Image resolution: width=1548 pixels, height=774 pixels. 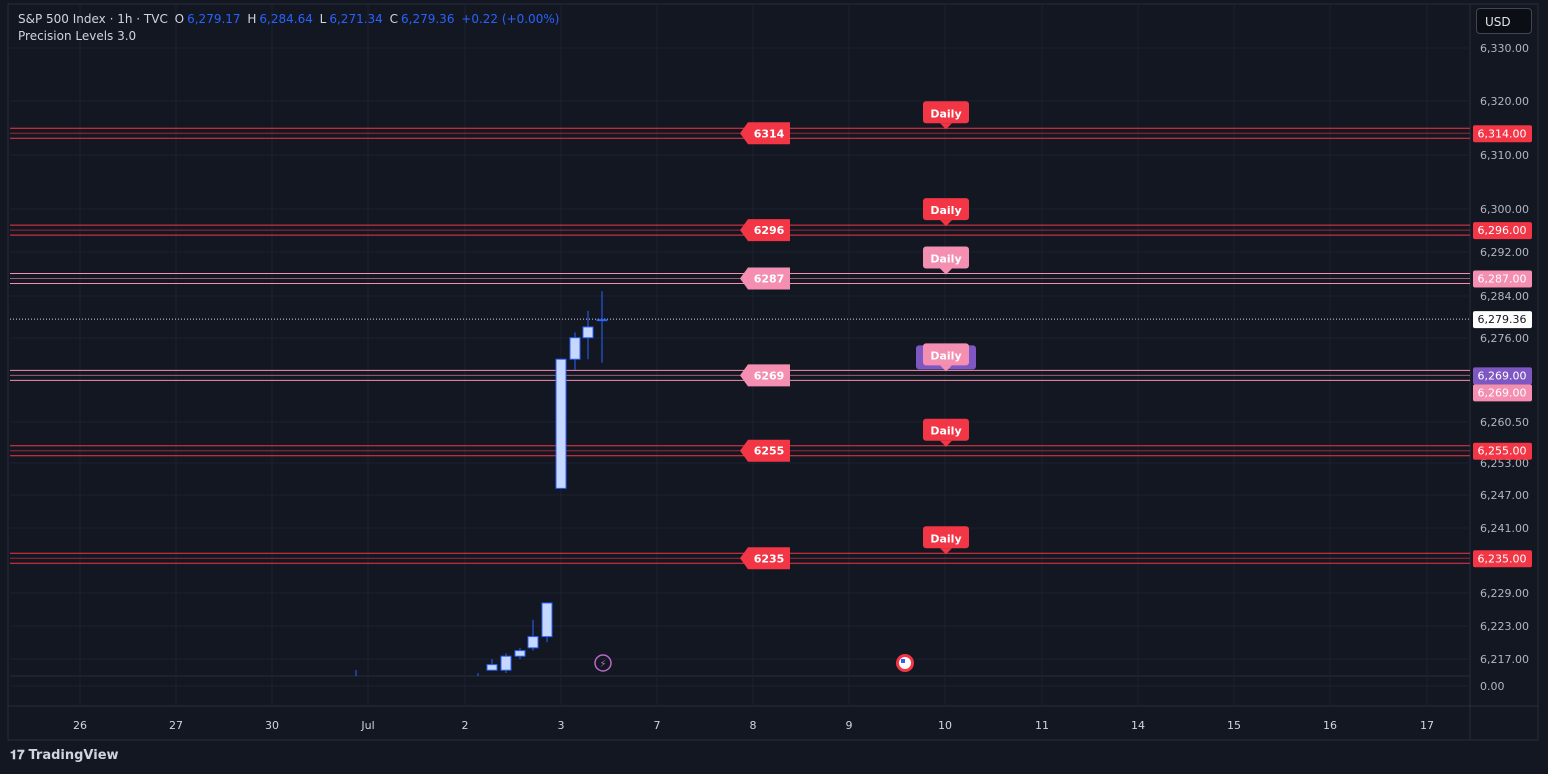 I want to click on price-tick-label: 6,310.00, so click(x=1504, y=155).